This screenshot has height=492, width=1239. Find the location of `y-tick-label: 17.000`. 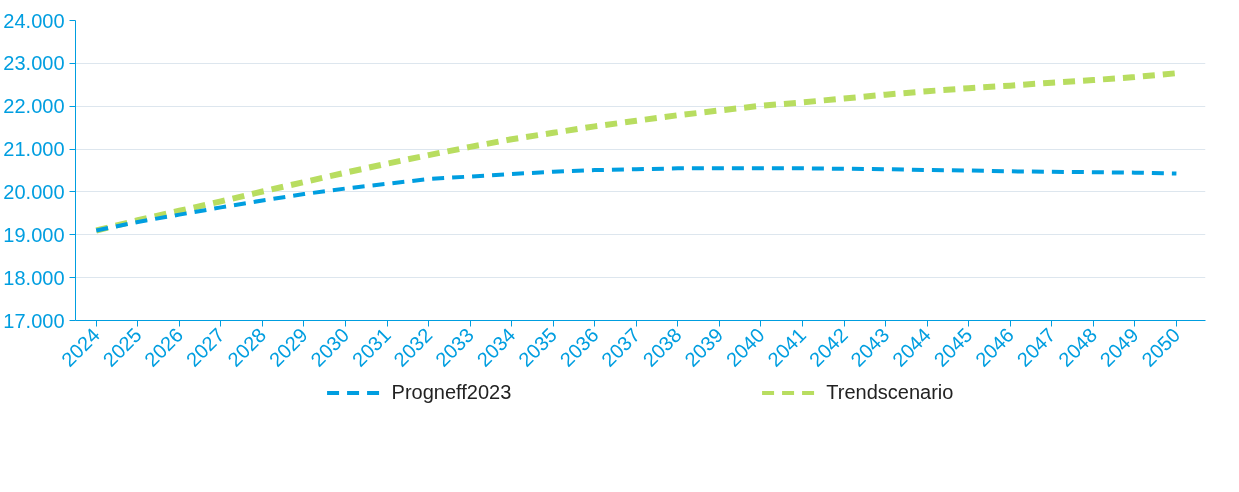

y-tick-label: 17.000 is located at coordinates (34, 320).